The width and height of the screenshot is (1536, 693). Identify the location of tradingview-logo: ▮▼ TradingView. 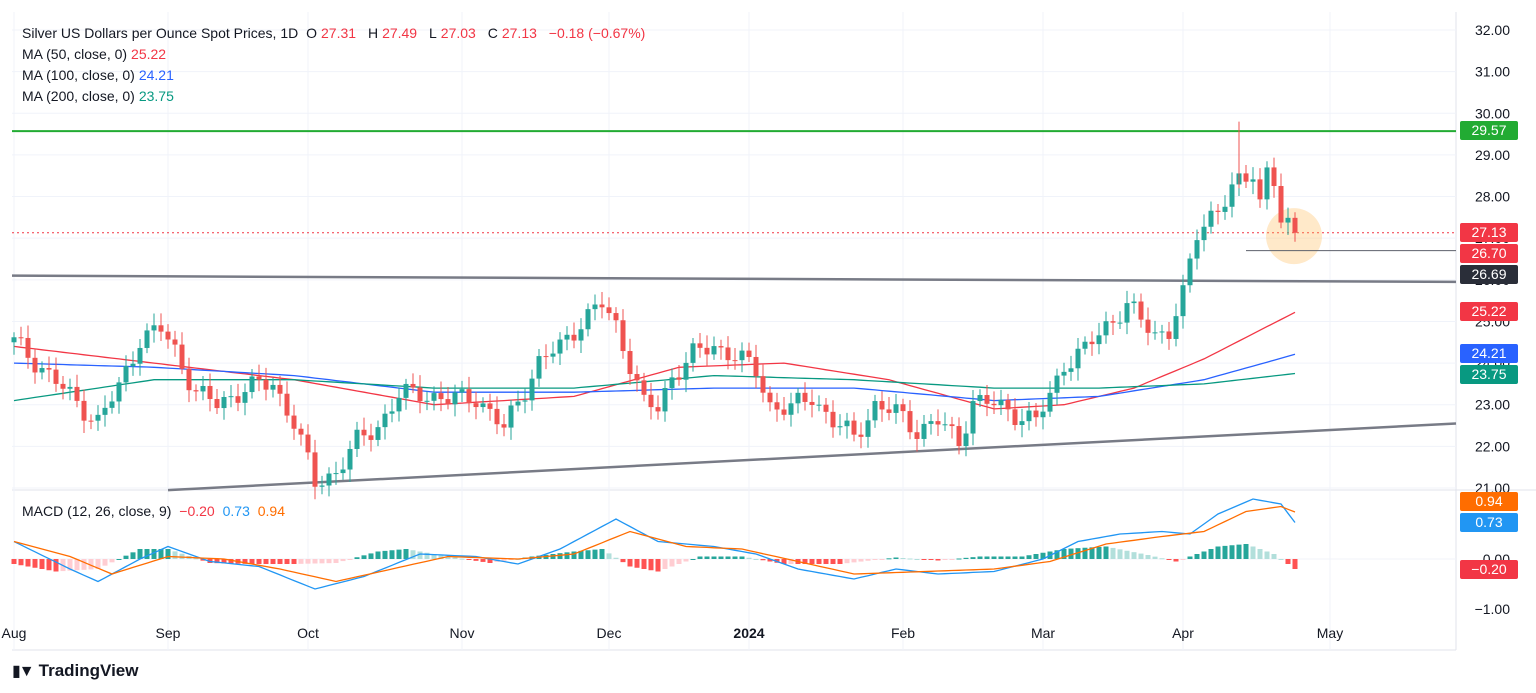
(75, 670).